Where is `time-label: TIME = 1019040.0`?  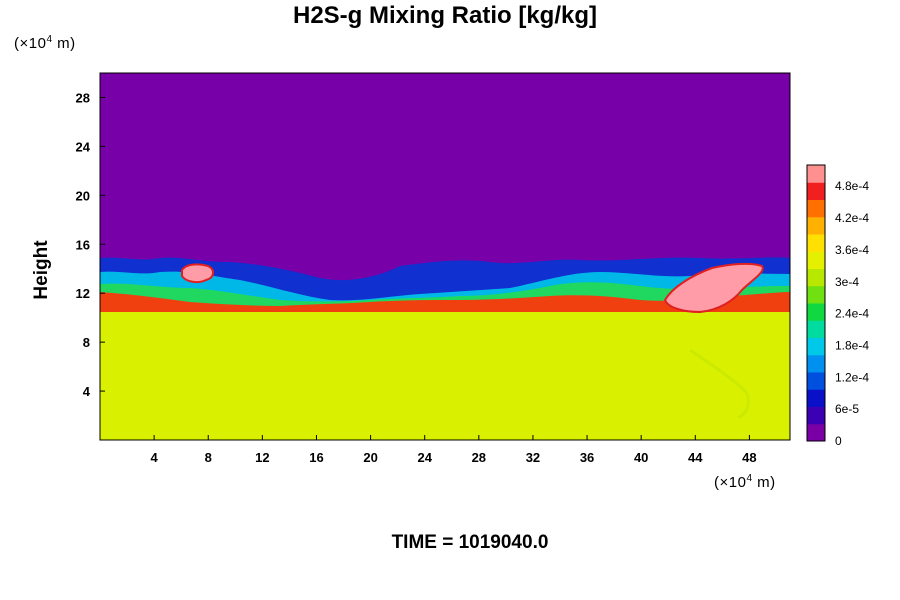
time-label: TIME = 1019040.0 is located at coordinates (470, 542).